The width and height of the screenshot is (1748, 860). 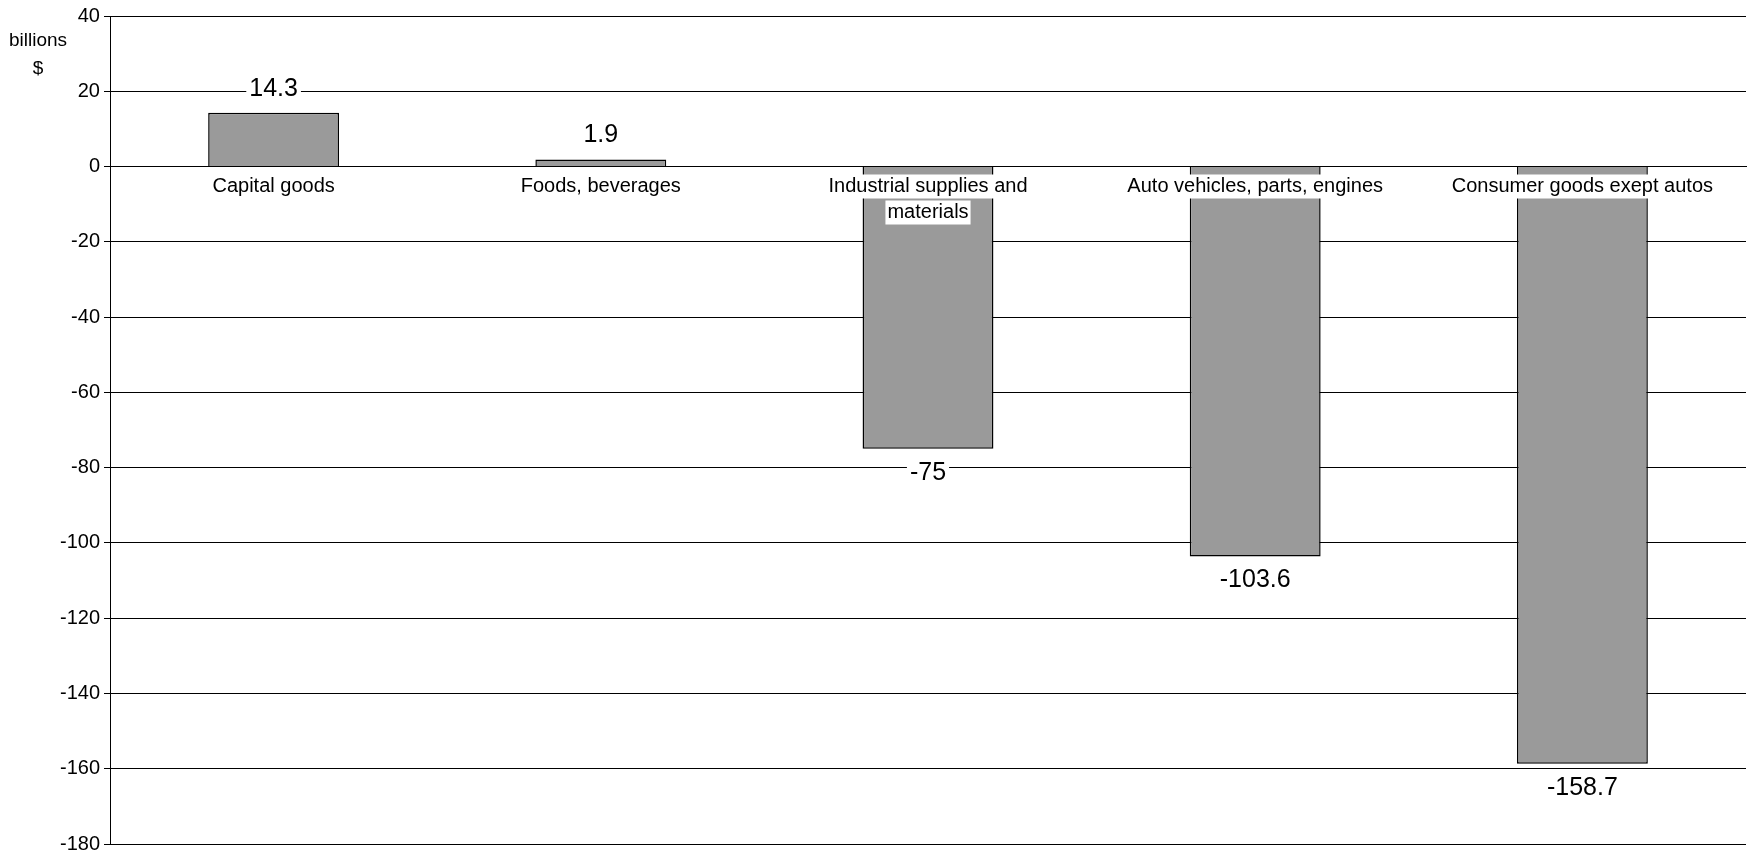 I want to click on y-tick-label: -100, so click(x=79, y=541).